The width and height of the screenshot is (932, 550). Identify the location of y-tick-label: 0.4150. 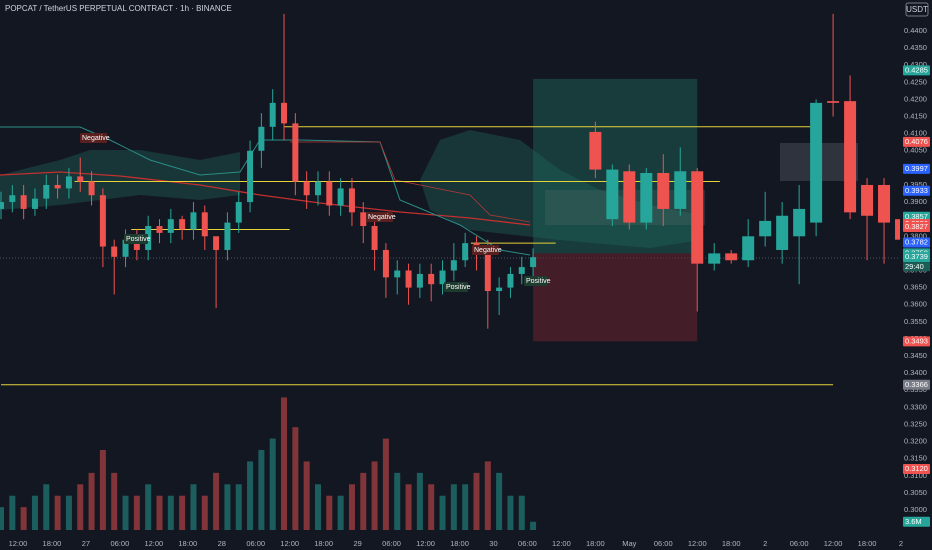
(915, 116).